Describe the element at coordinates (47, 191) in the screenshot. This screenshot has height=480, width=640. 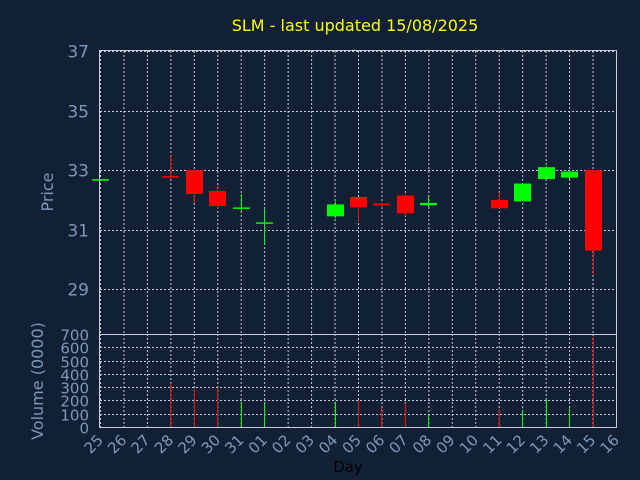
I see `price-axis-label: Price` at that location.